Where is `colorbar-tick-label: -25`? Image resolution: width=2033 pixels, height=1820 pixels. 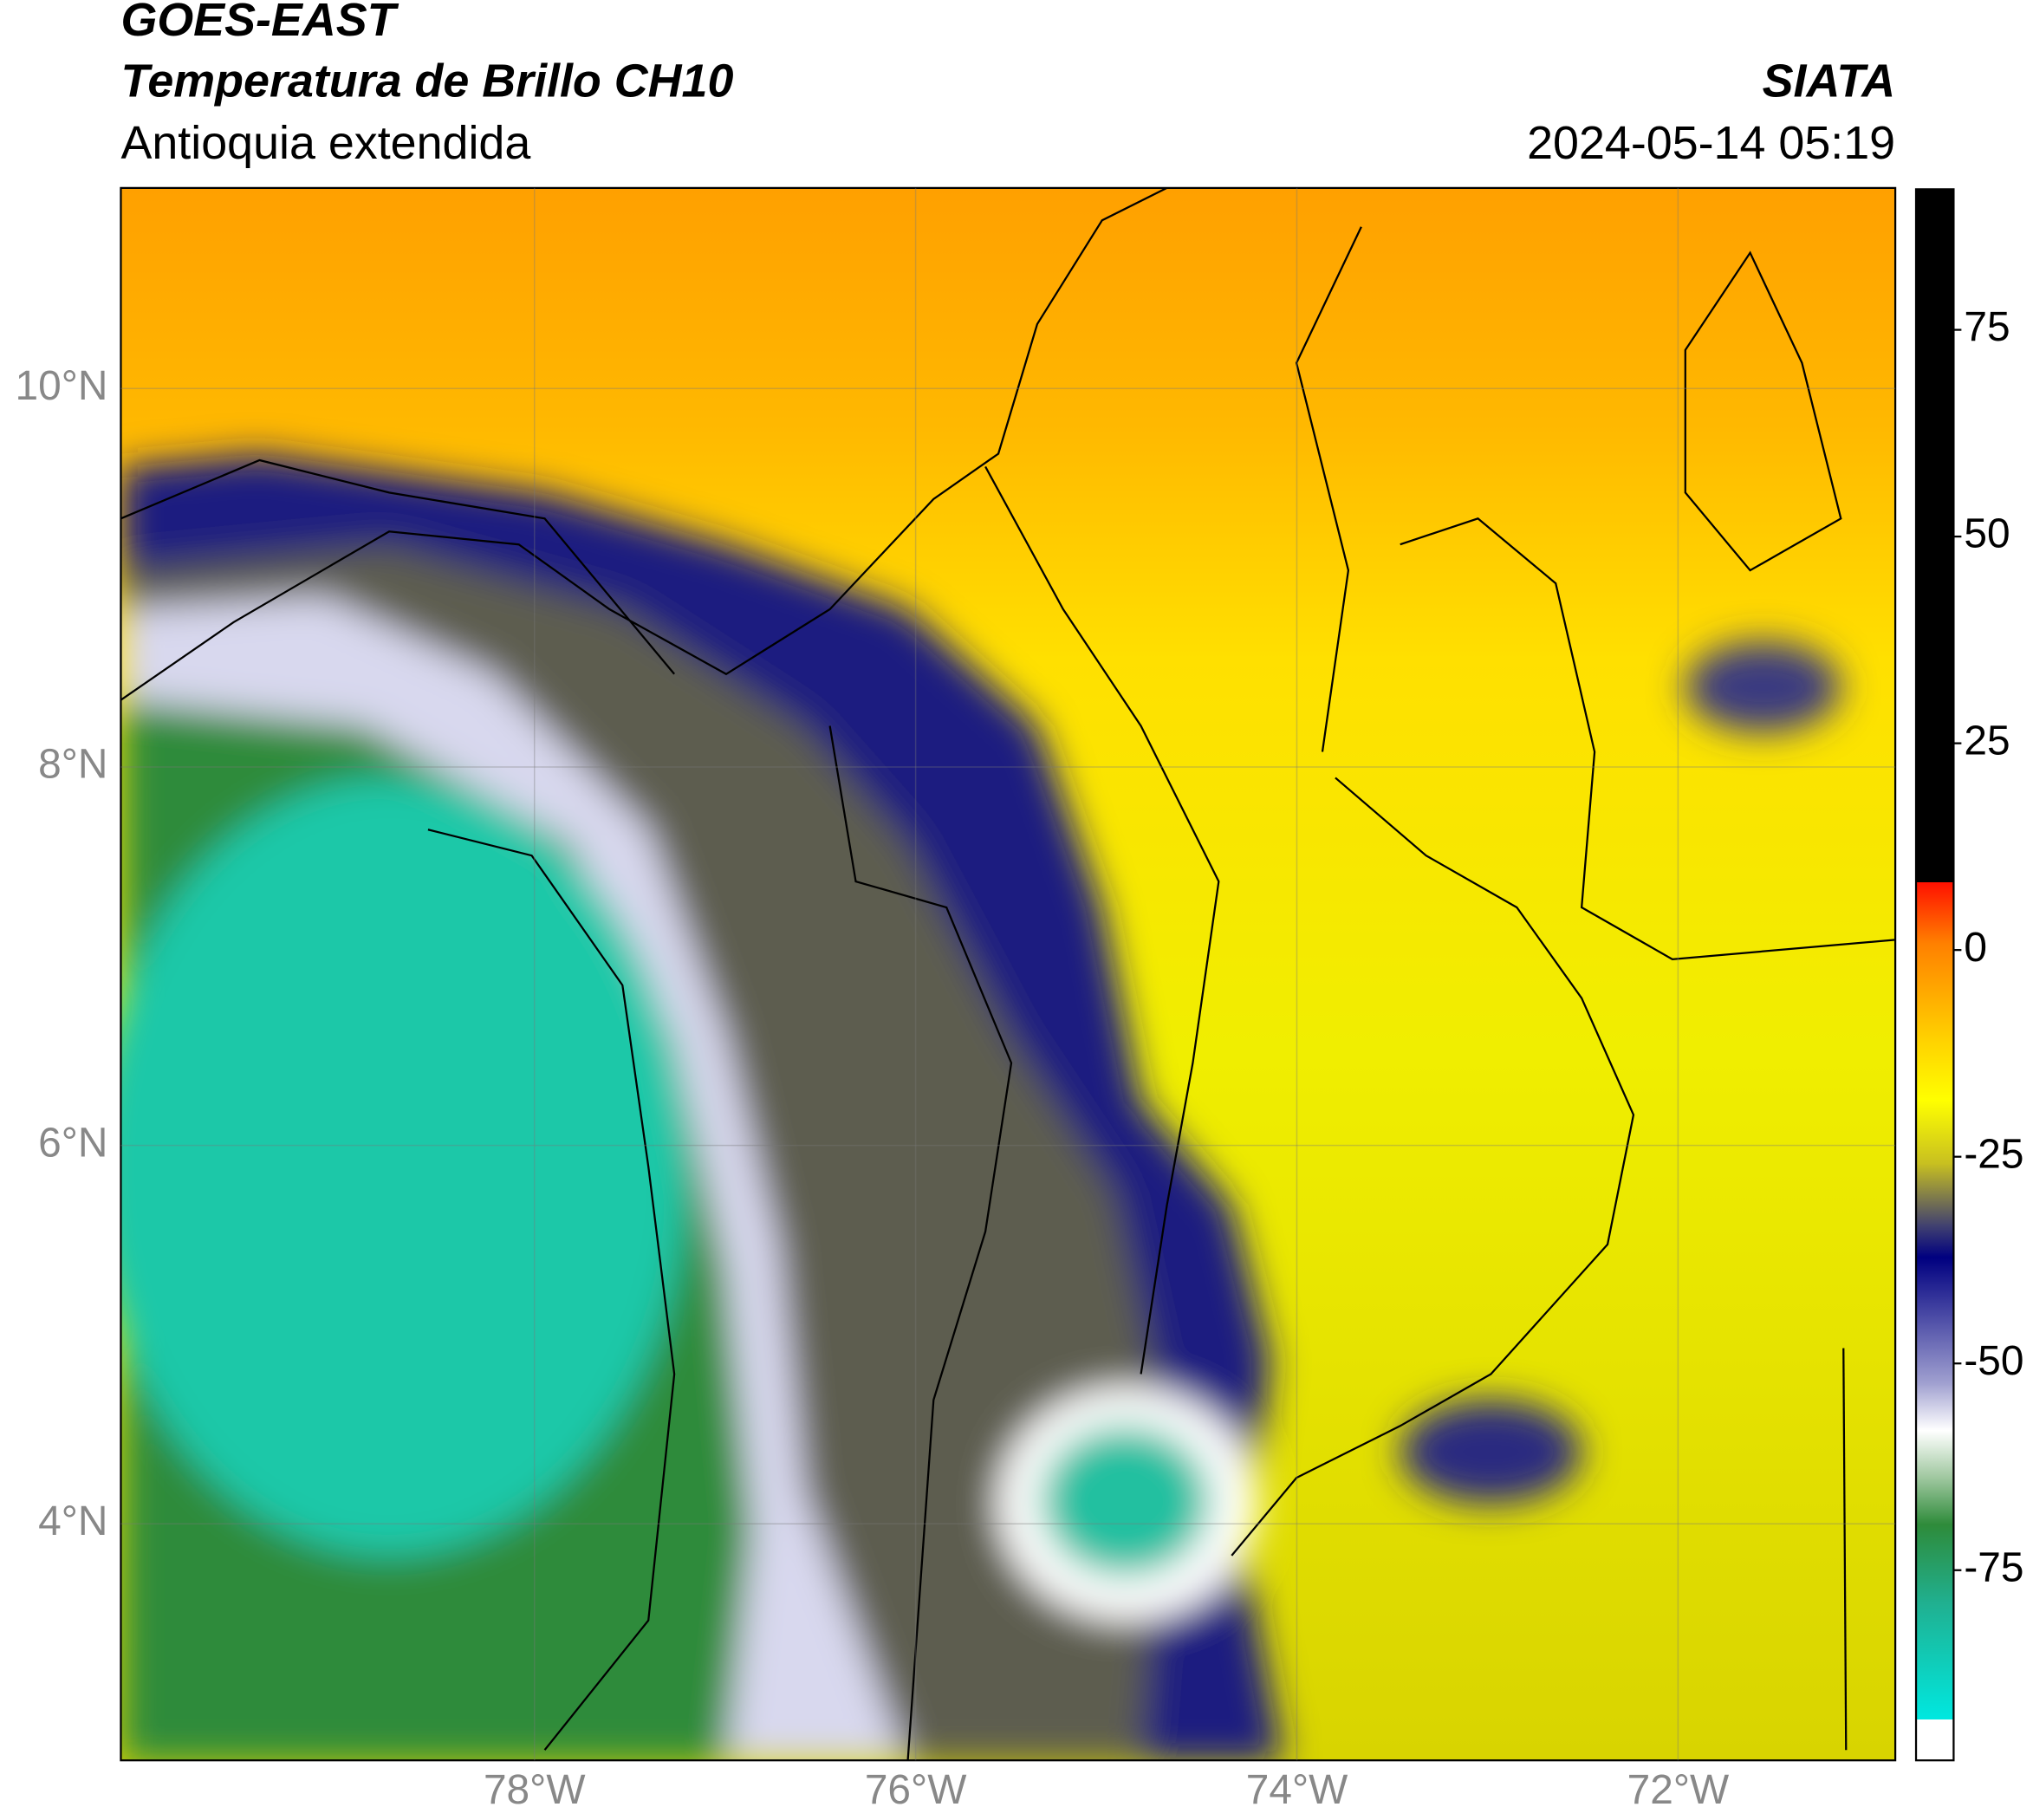 colorbar-tick-label: -25 is located at coordinates (1993, 1154).